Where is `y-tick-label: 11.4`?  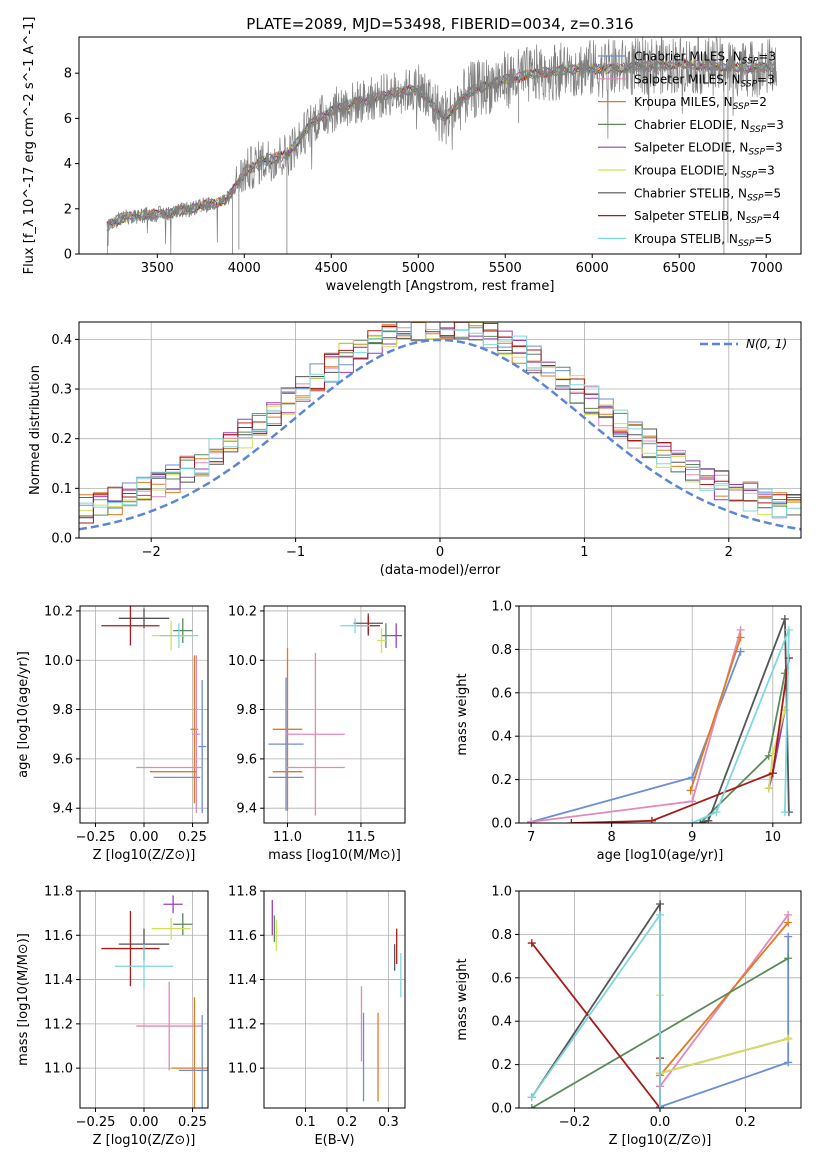 y-tick-label: 11.4 is located at coordinates (58, 980).